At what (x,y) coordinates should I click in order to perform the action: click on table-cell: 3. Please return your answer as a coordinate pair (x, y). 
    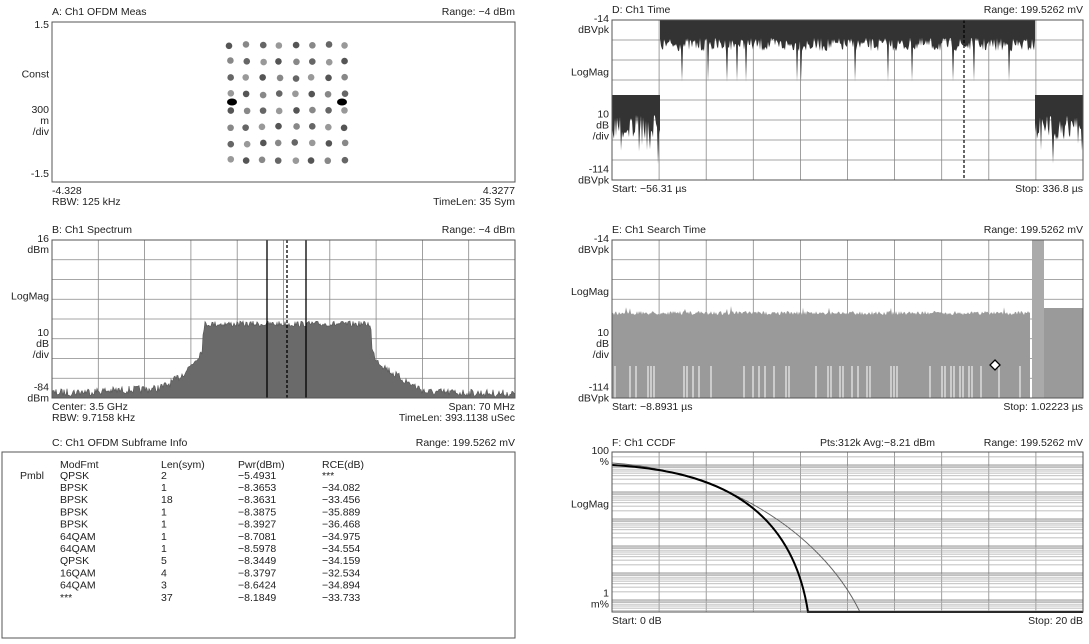
    Looking at the image, I should click on (164, 586).